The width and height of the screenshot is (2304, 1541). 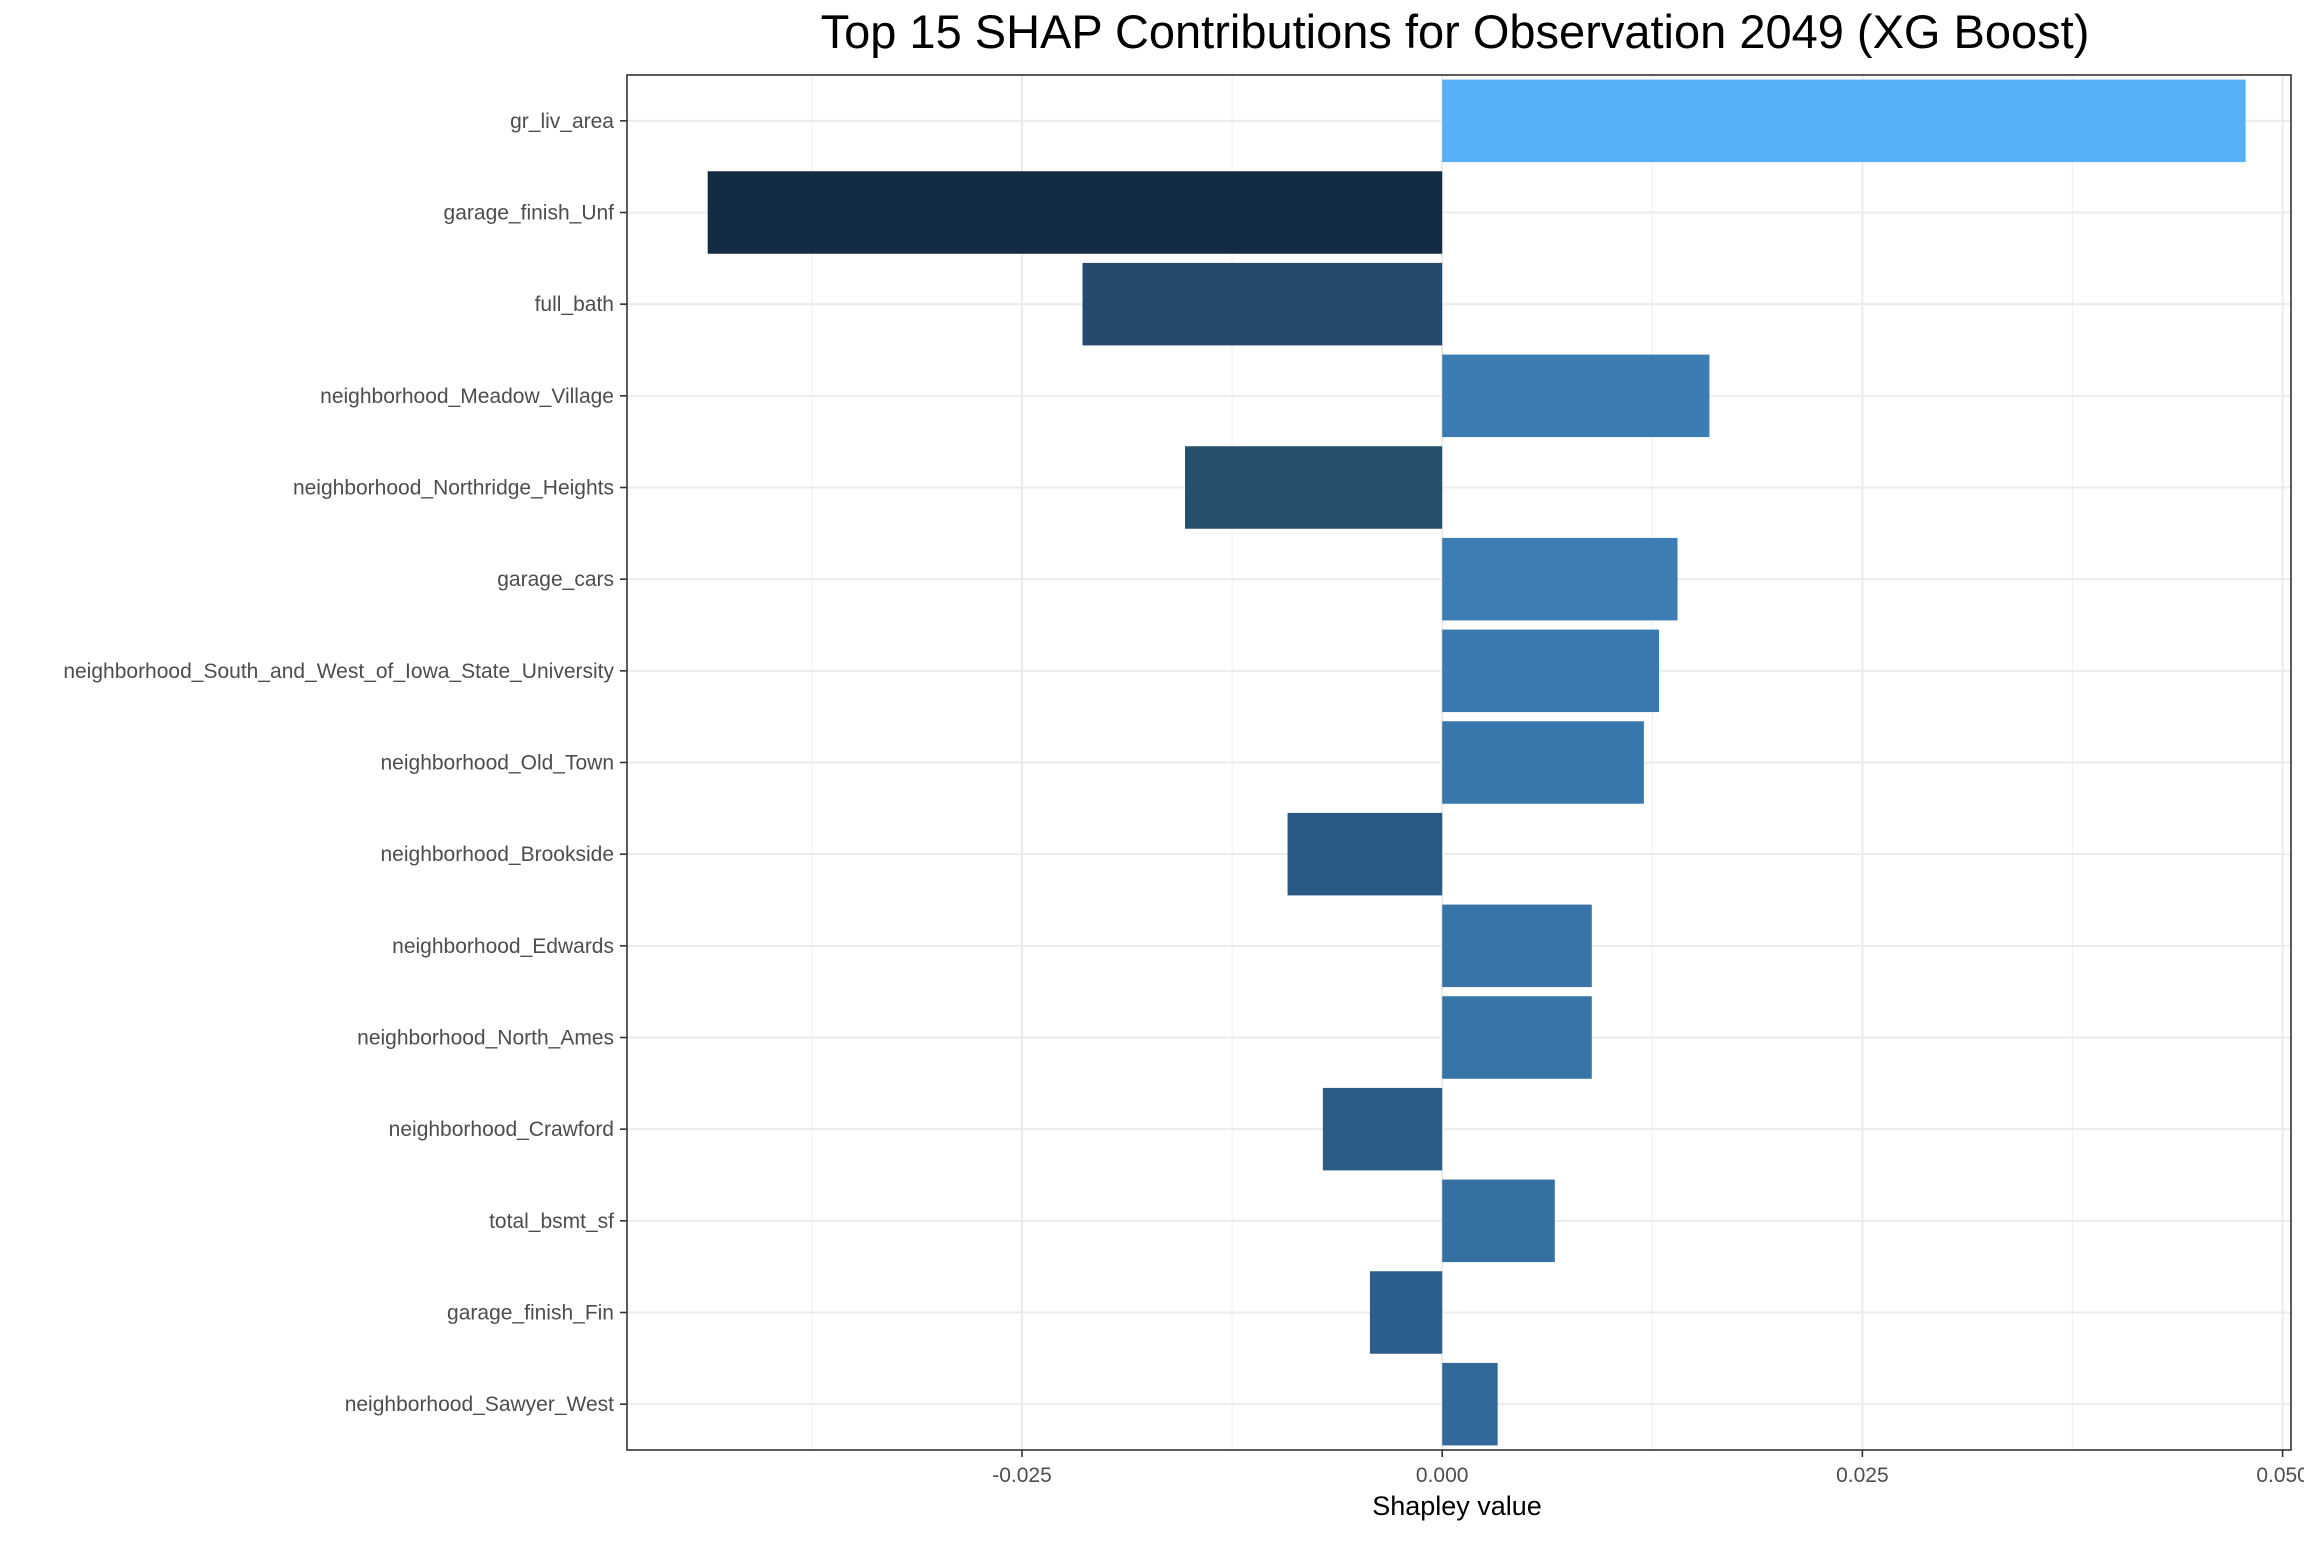 I want to click on category-label: garage_cars, so click(x=555, y=579).